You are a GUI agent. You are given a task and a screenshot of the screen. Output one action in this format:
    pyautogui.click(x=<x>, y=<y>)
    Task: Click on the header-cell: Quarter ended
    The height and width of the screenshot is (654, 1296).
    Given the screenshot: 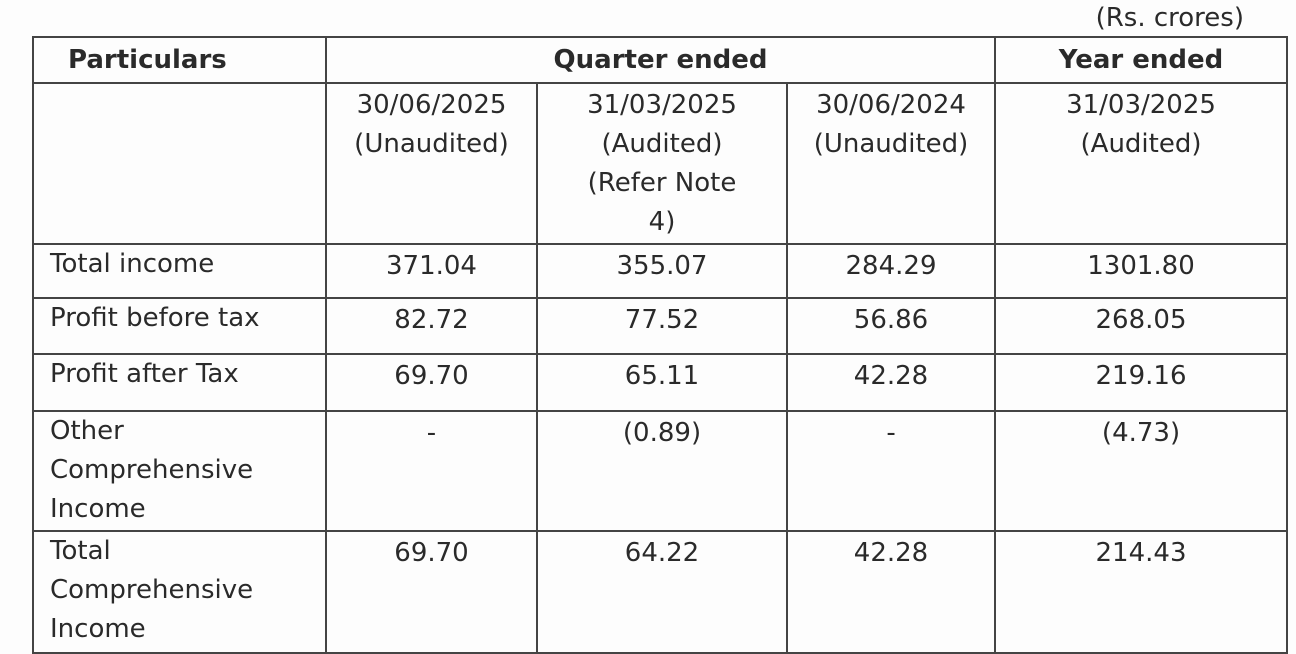 What is the action you would take?
    pyautogui.click(x=660, y=60)
    